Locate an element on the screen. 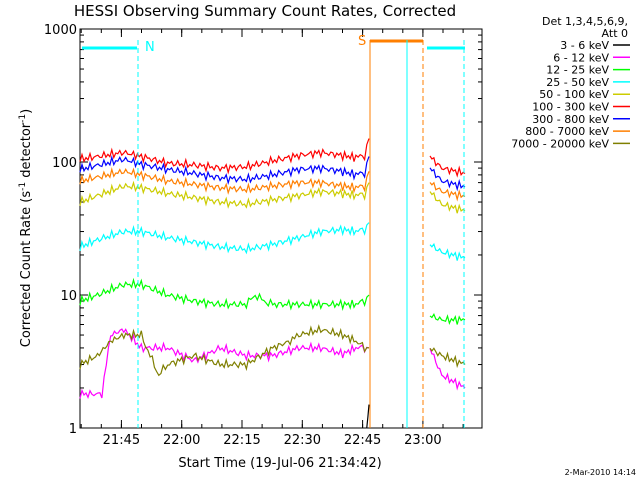  legend-label: 100 - 300 keV is located at coordinates (570, 107).